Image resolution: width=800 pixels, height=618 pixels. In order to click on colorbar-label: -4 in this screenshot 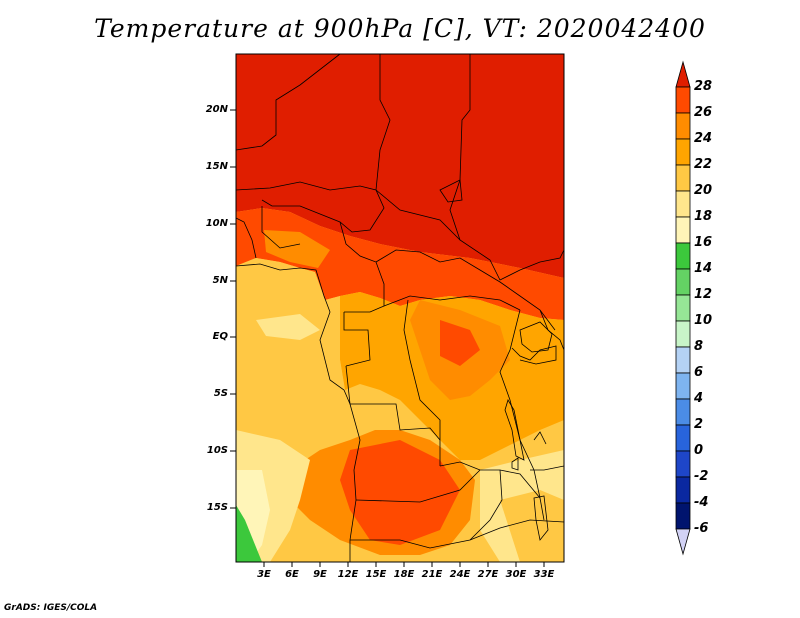, I will do `click(701, 502)`.